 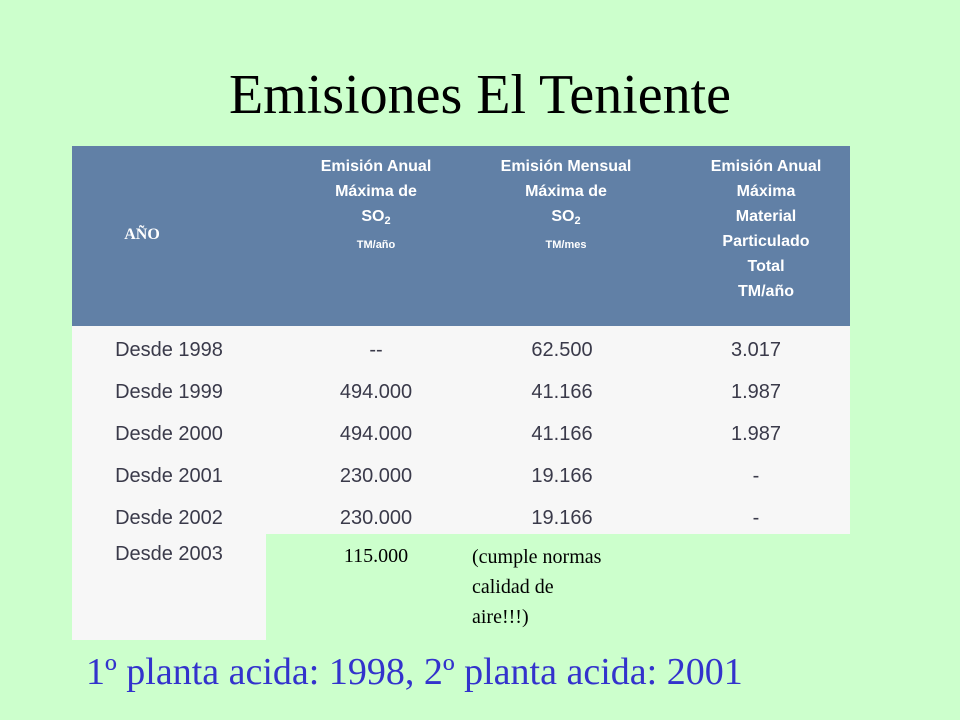 I want to click on header-year: AÑO, so click(x=142, y=234).